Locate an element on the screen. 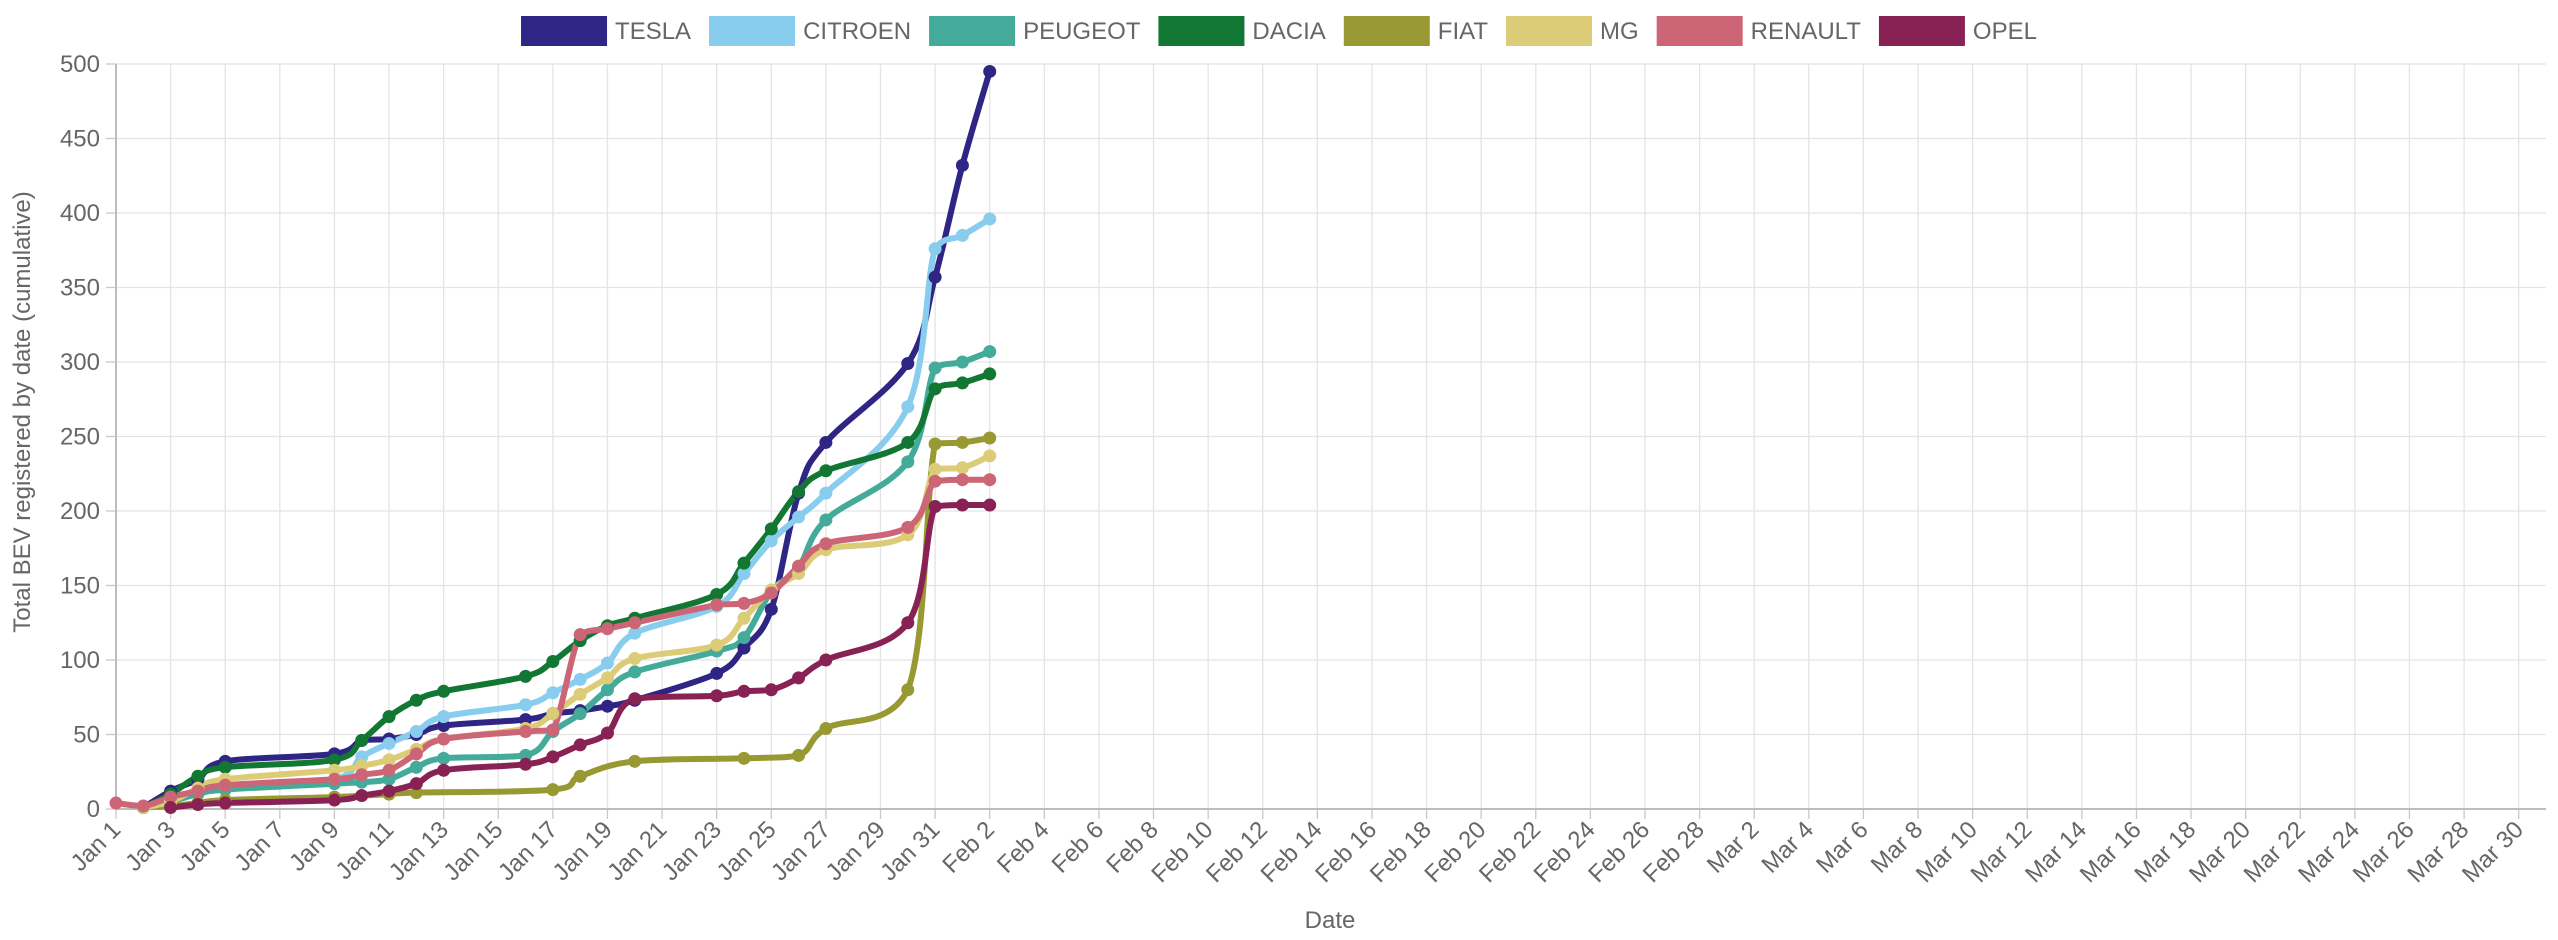  x-tick-label: Feb 12 is located at coordinates (1237, 852).